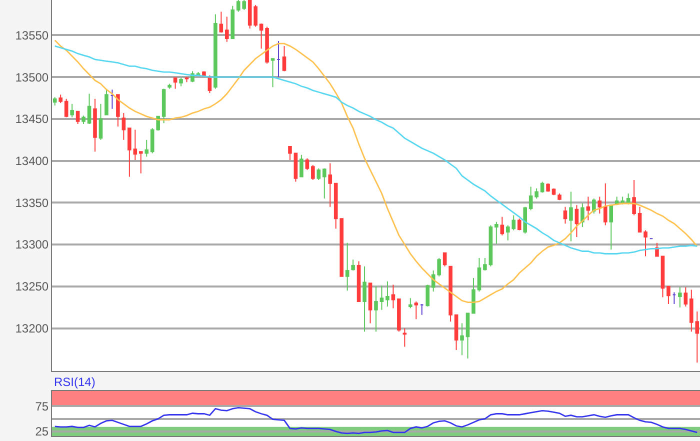  What do you see at coordinates (32, 161) in the screenshot?
I see `y-tick-label: 13400` at bounding box center [32, 161].